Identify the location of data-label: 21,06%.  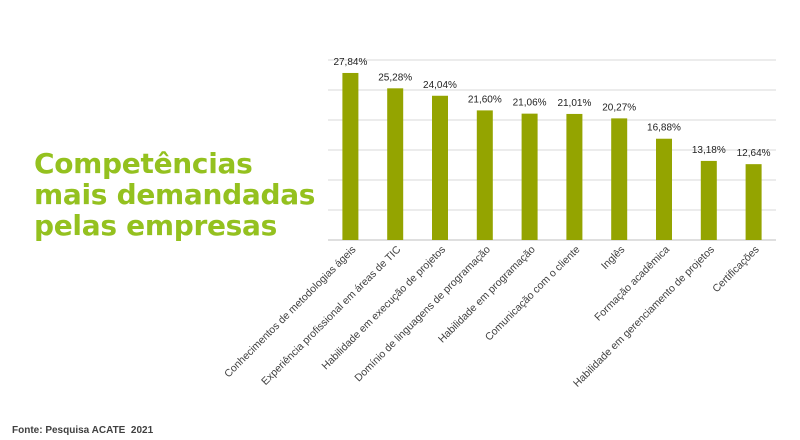
(530, 103).